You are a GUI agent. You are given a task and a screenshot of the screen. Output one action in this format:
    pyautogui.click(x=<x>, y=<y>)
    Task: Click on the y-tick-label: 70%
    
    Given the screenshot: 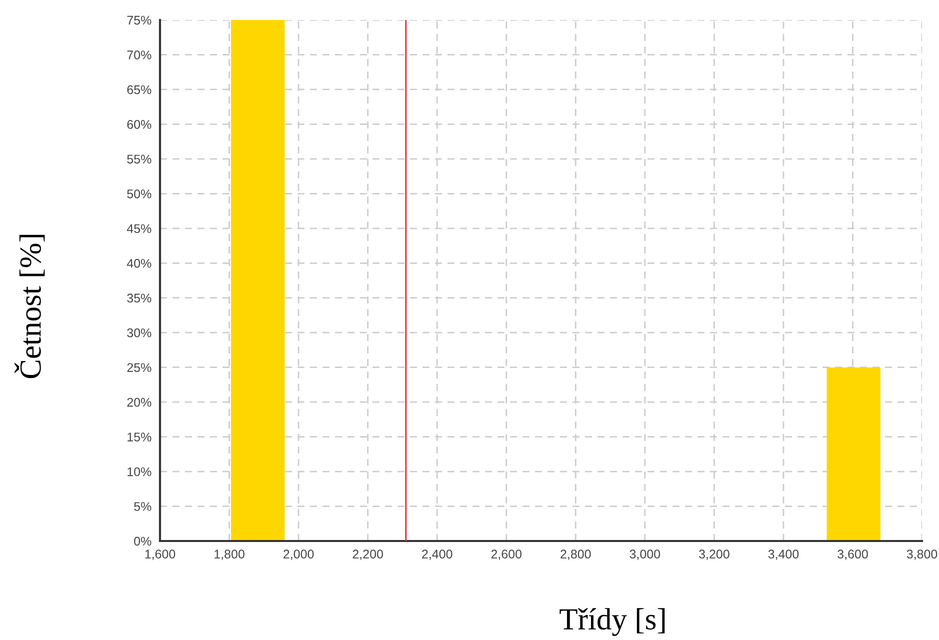 What is the action you would take?
    pyautogui.click(x=139, y=55)
    